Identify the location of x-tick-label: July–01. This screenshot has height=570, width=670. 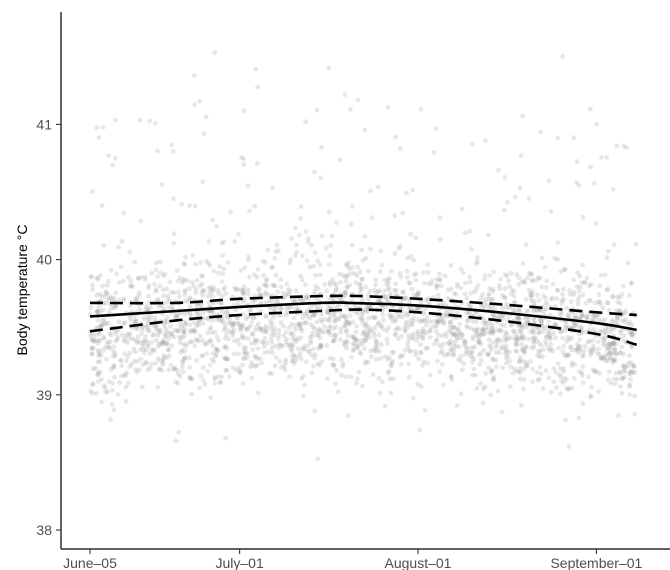
(239, 562).